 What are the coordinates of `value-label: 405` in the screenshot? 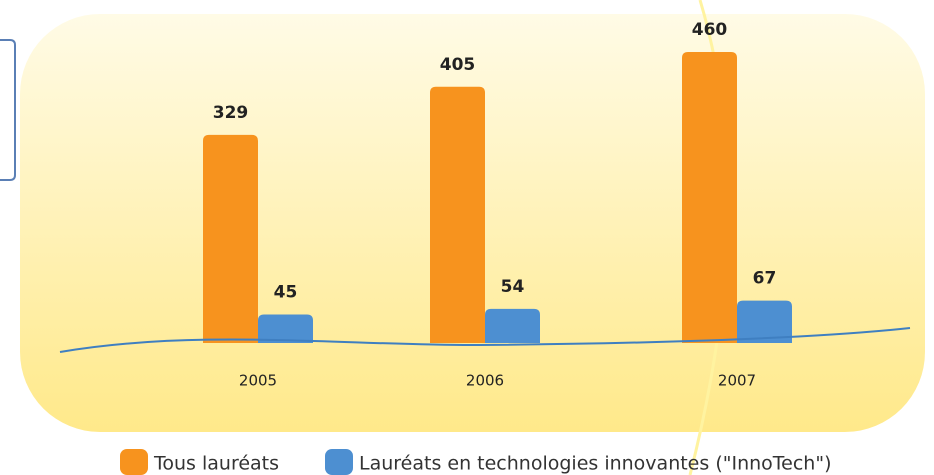 It's located at (458, 65).